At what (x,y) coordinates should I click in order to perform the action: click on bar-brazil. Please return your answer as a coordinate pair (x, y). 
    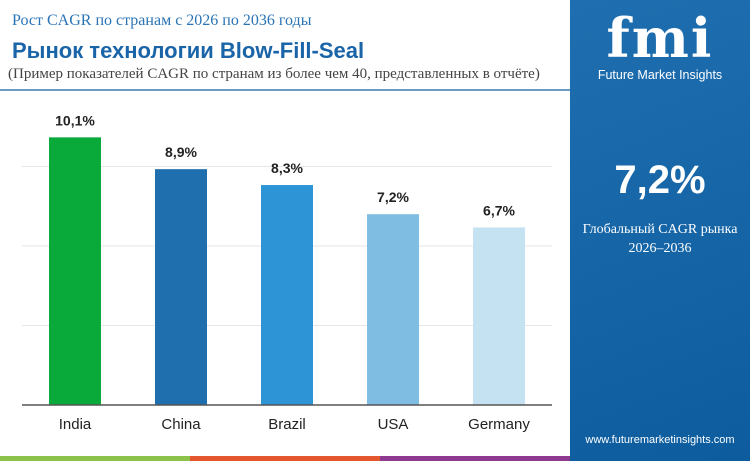
    Looking at the image, I should click on (287, 295).